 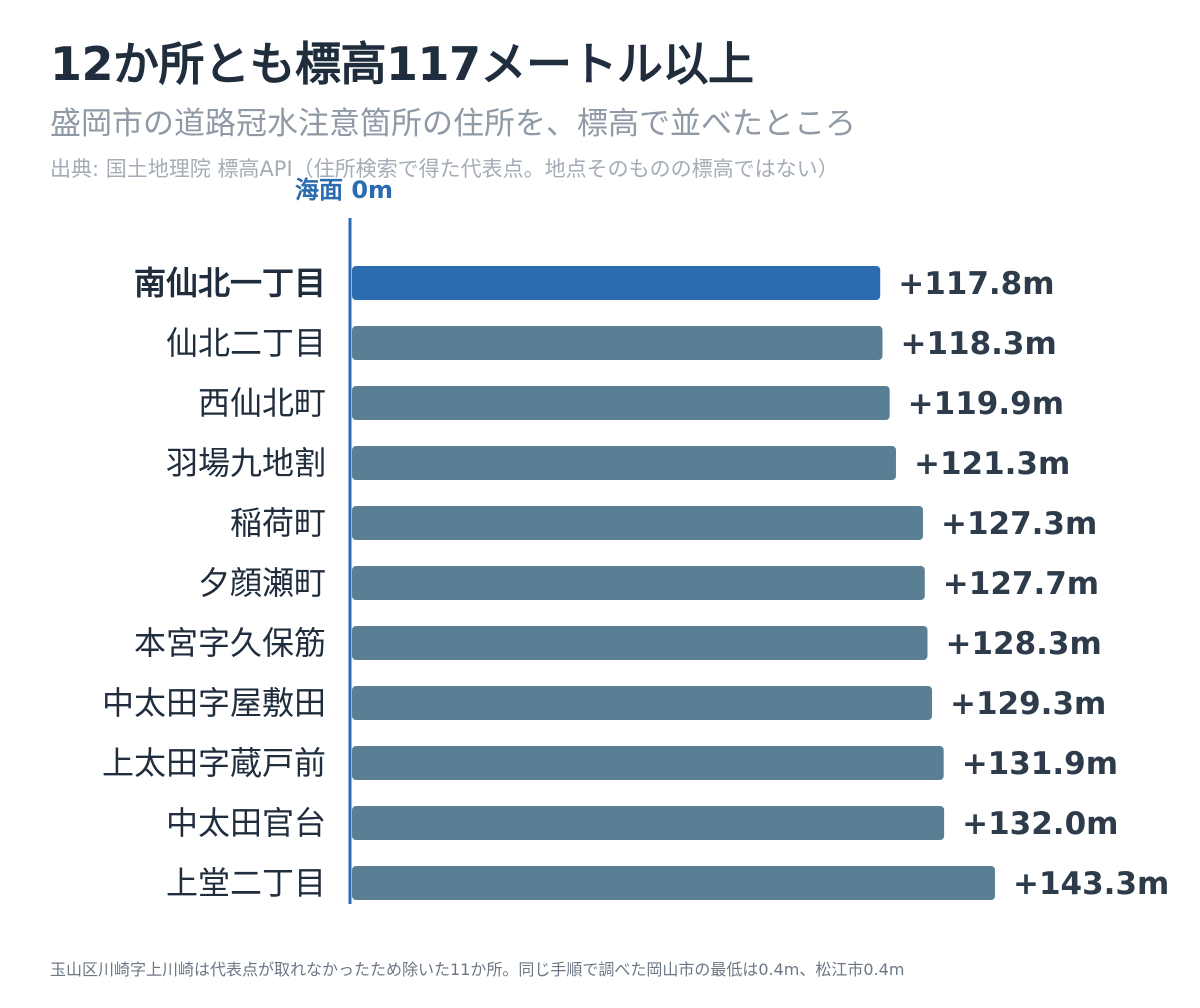 I want to click on category-label: 南仙北一丁目, so click(x=230, y=283).